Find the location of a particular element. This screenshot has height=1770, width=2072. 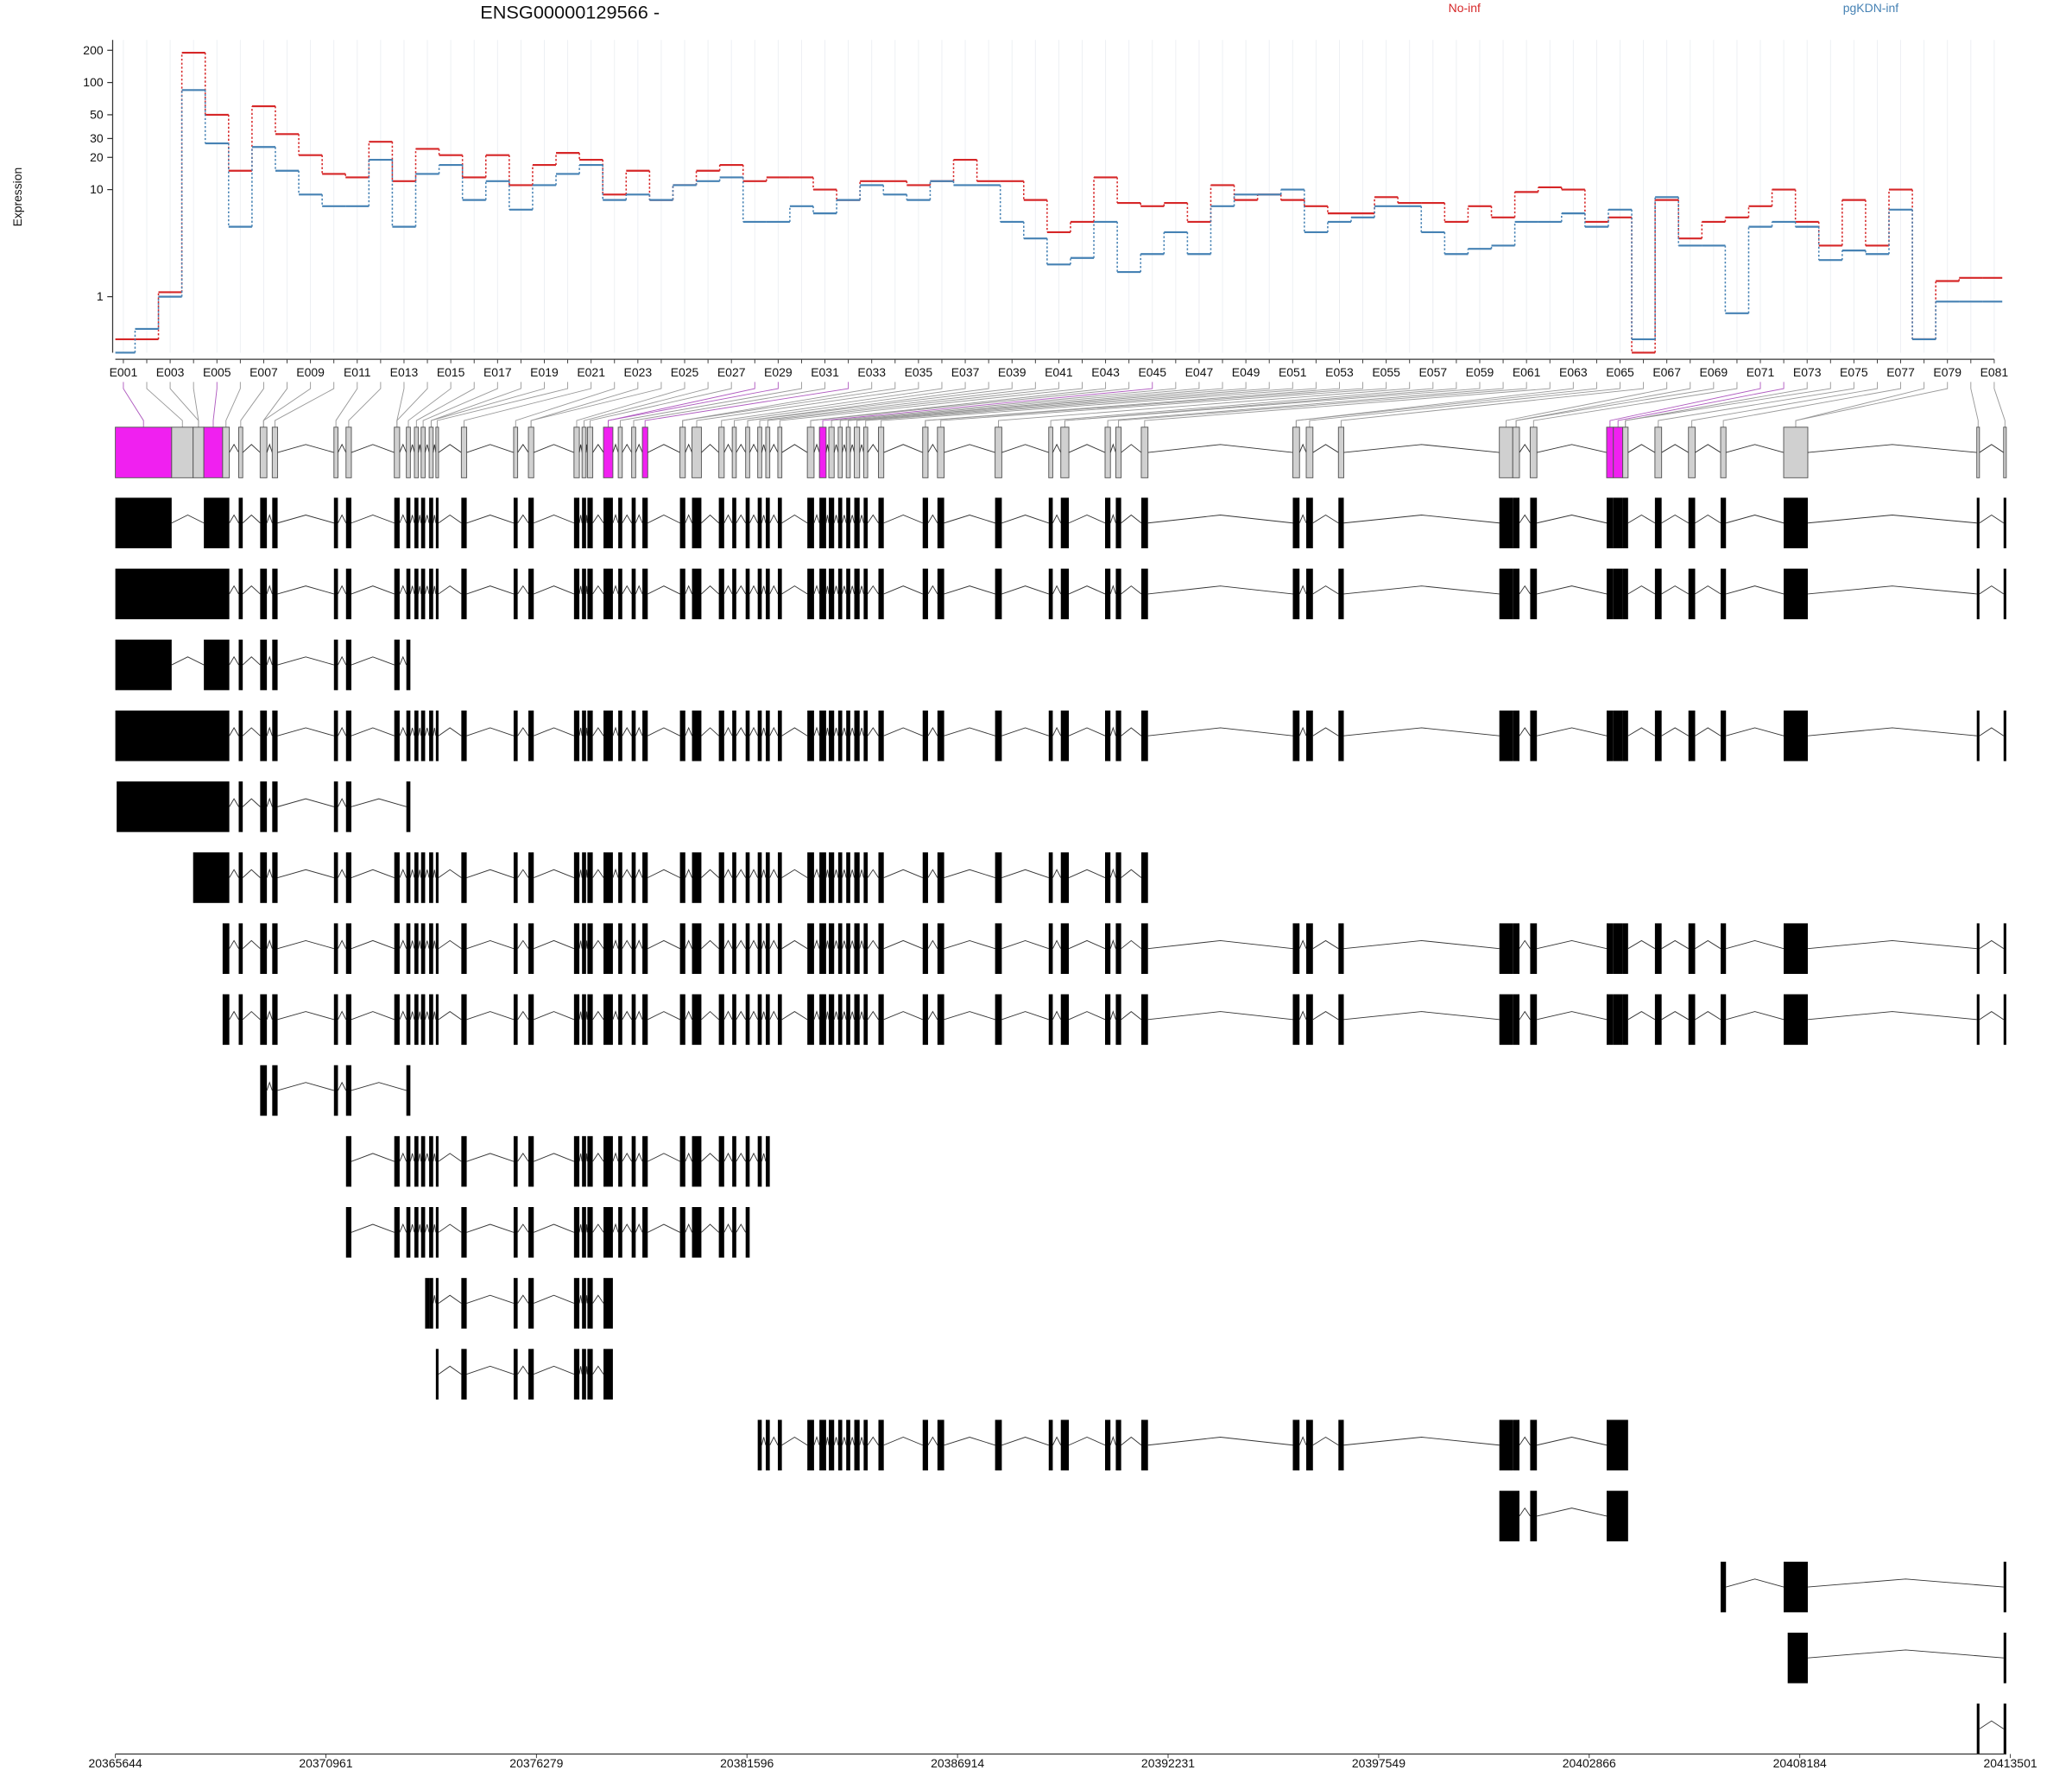

genomic-tick-label: 20413501 is located at coordinates (2010, 1763).